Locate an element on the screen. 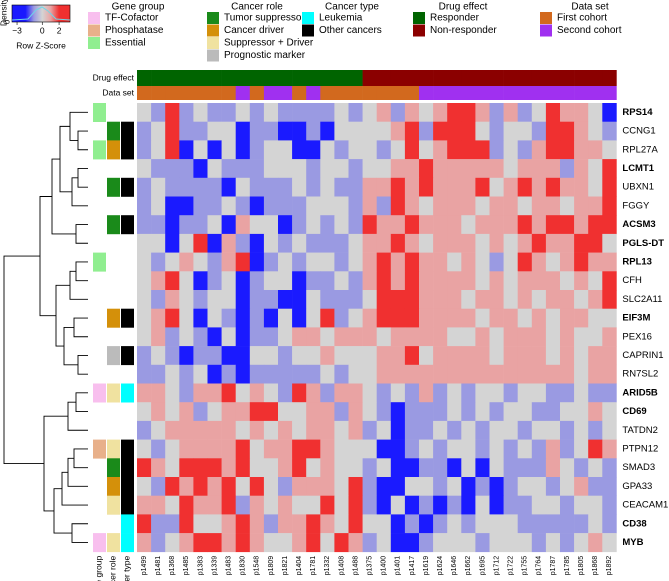 The width and height of the screenshot is (669, 581). column-label: p1548 is located at coordinates (257, 566).